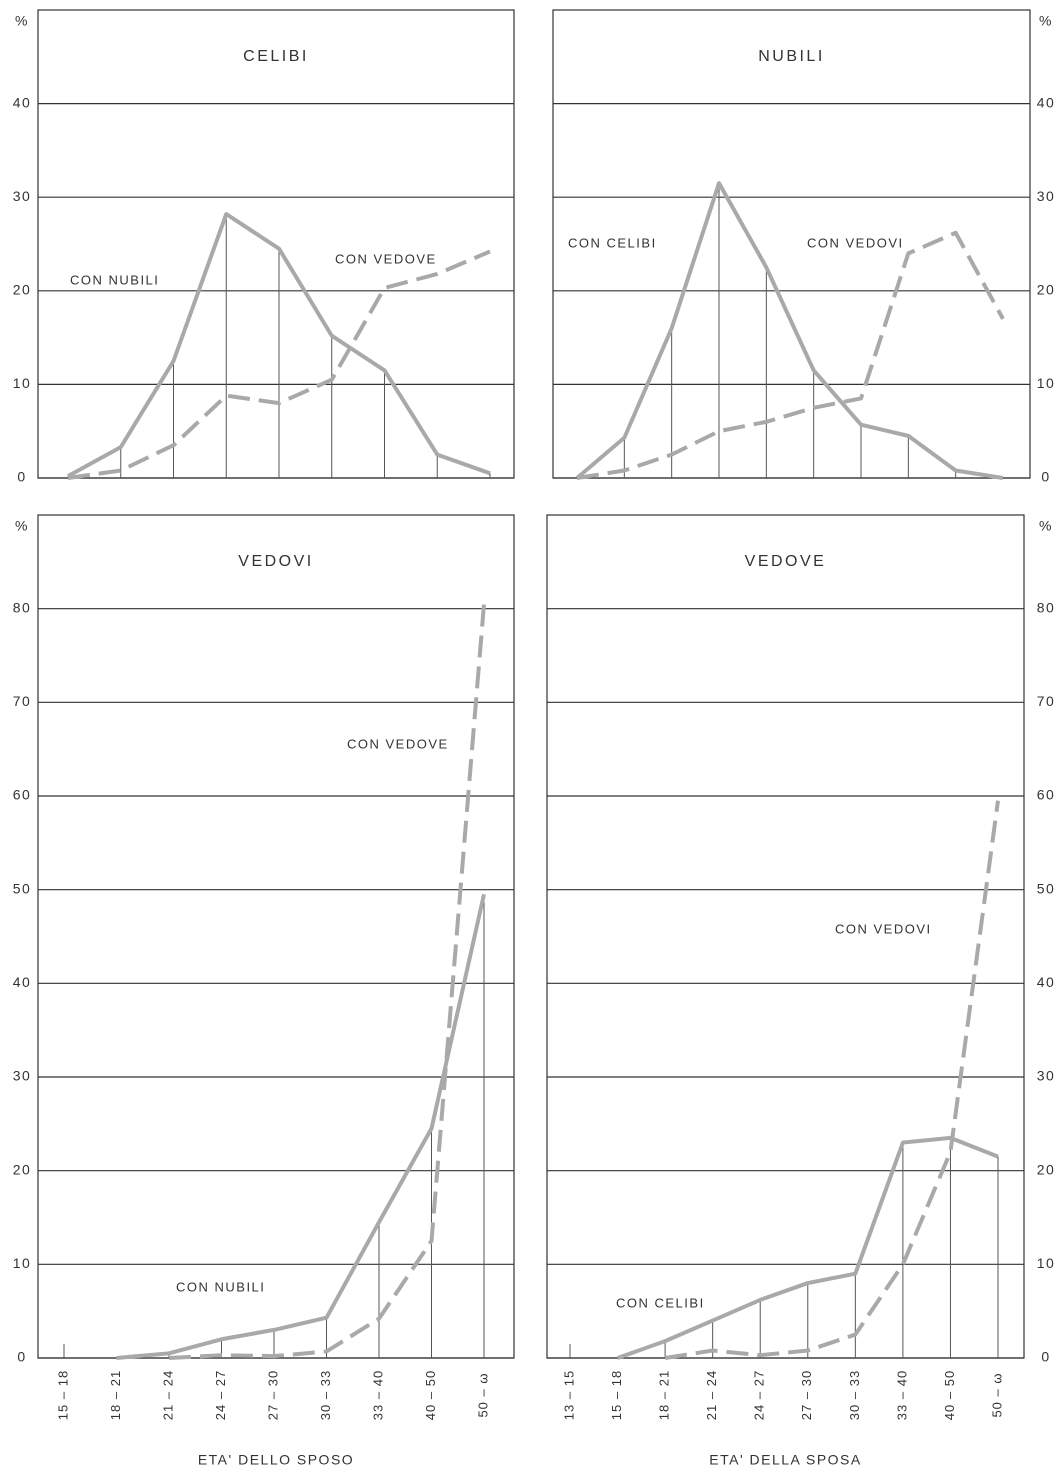 The width and height of the screenshot is (1064, 1475). I want to click on chart-title: CELIBI, so click(276, 56).